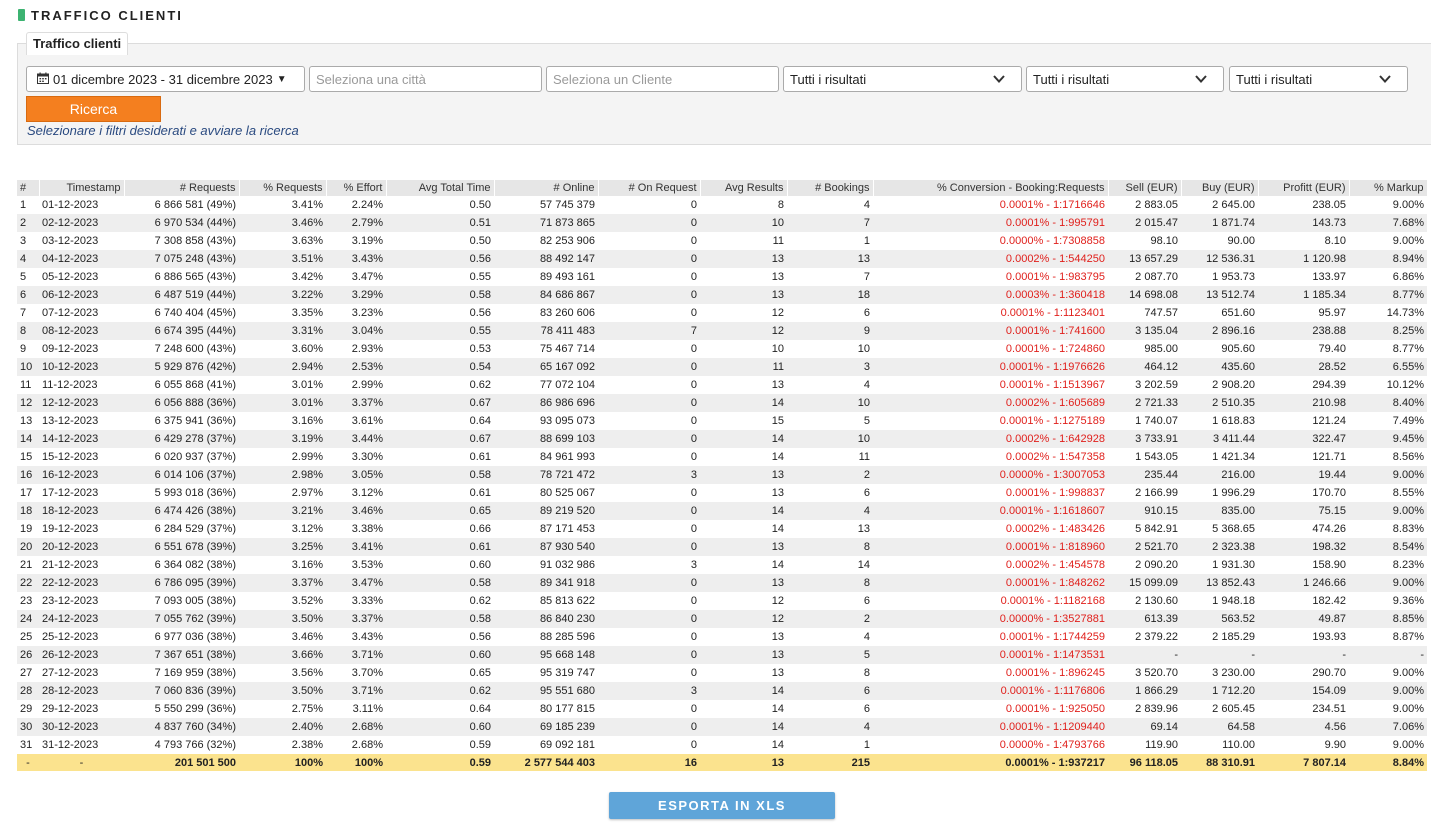  I want to click on table-cell: 8.87%, so click(1408, 637).